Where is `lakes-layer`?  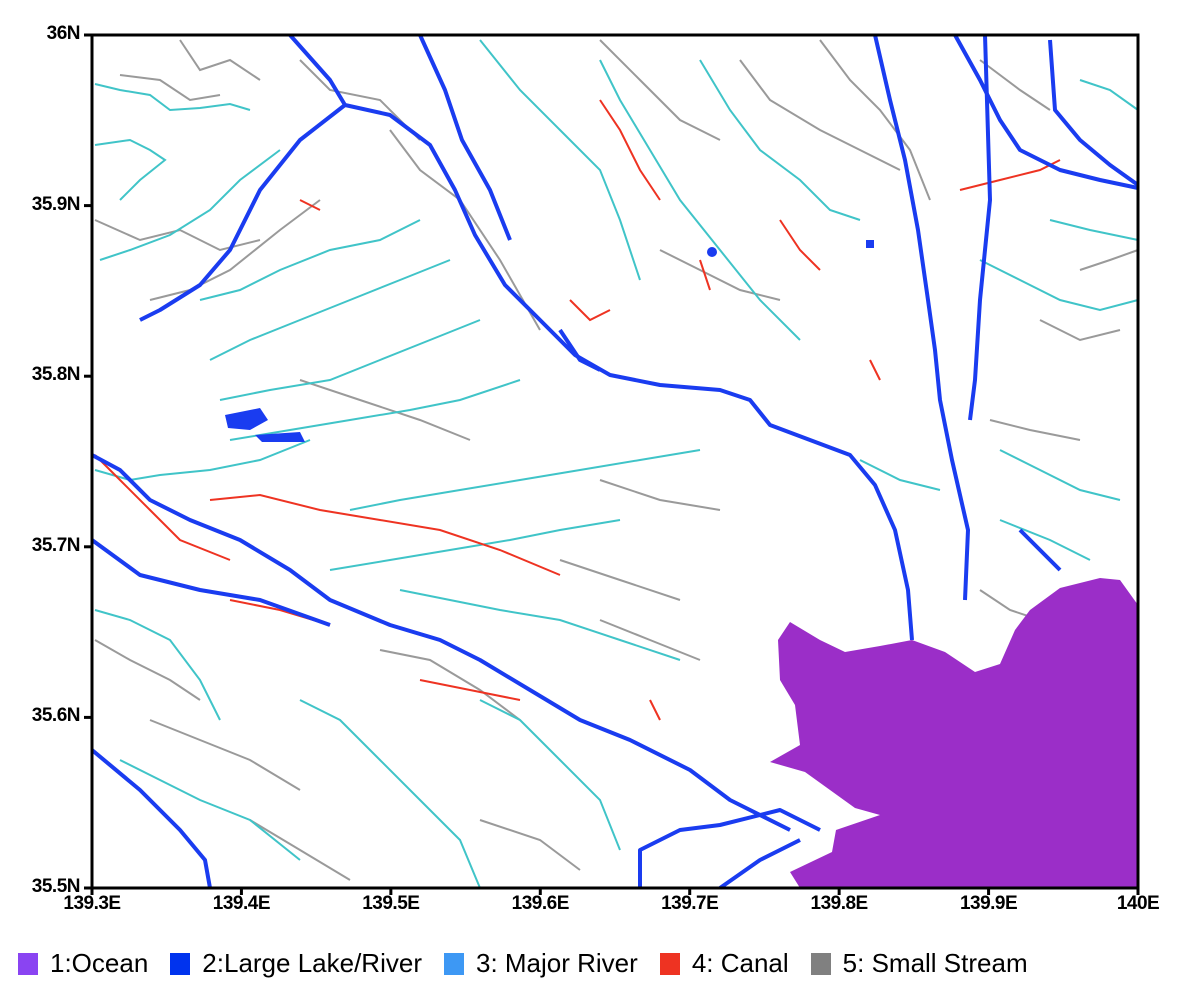 lakes-layer is located at coordinates (549, 341).